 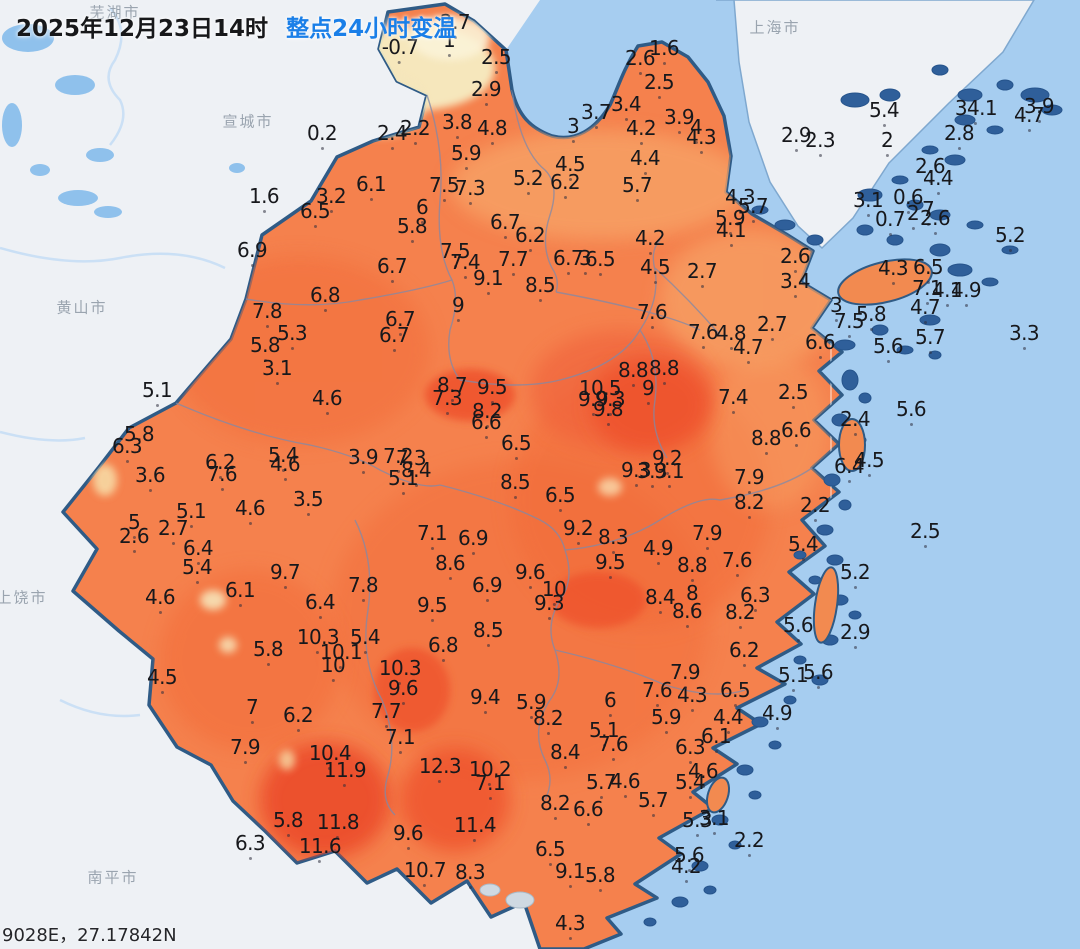 I want to click on gray-island-group, so click(x=507, y=896).